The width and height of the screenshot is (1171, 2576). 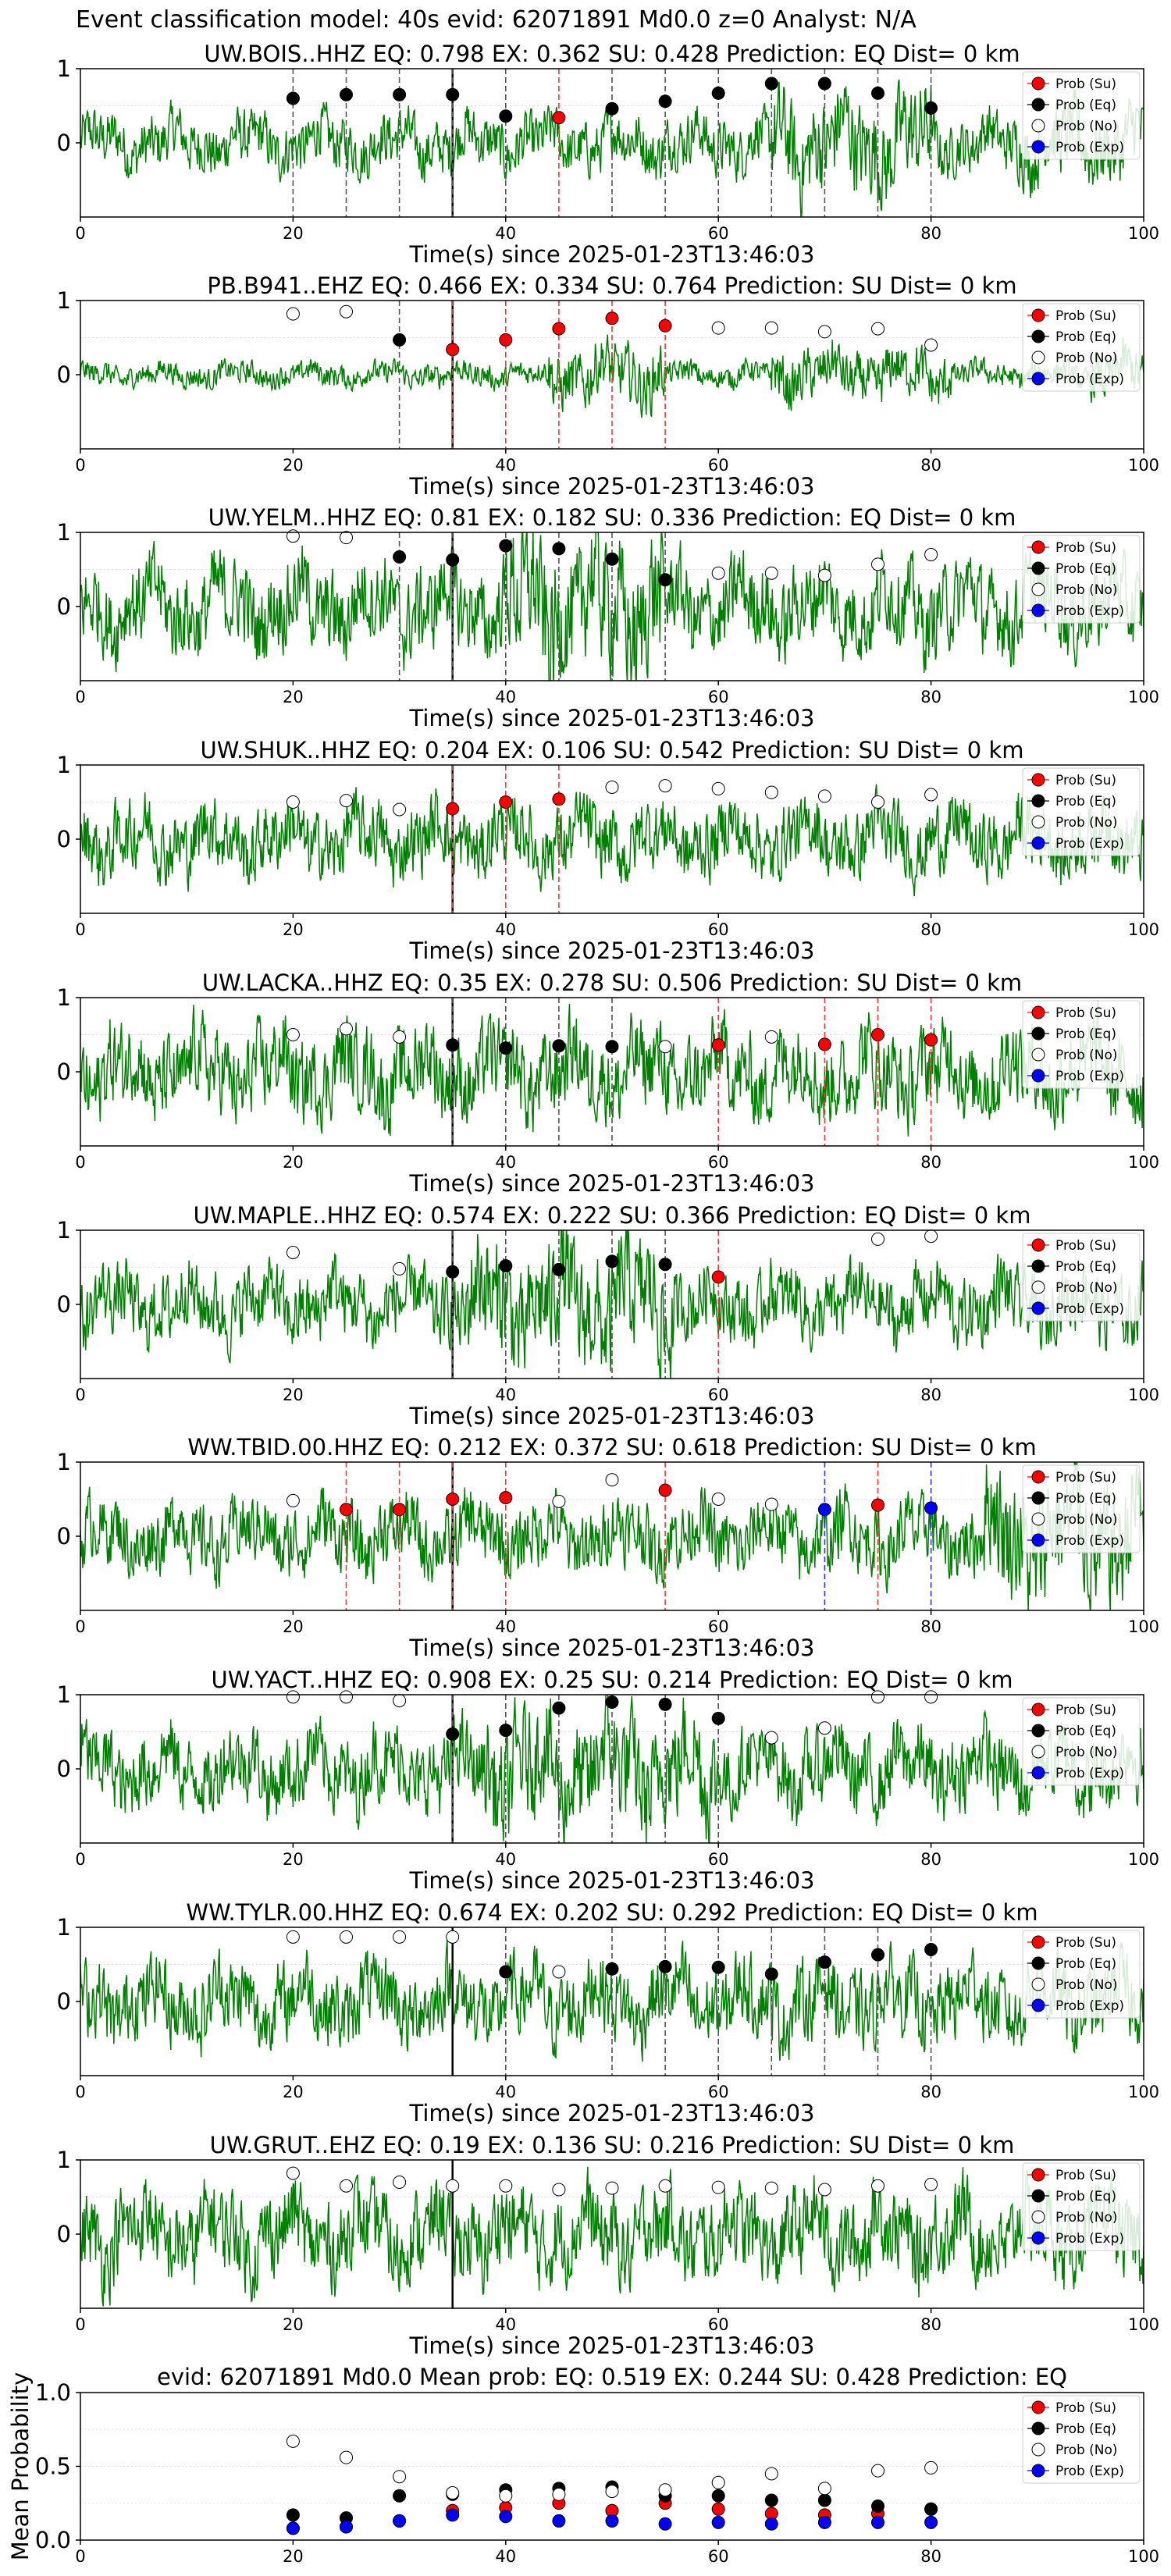 I want to click on legend: Prob (Su) Prob (Eq) Prob (No) Prob (Exp), so click(x=1081, y=1975).